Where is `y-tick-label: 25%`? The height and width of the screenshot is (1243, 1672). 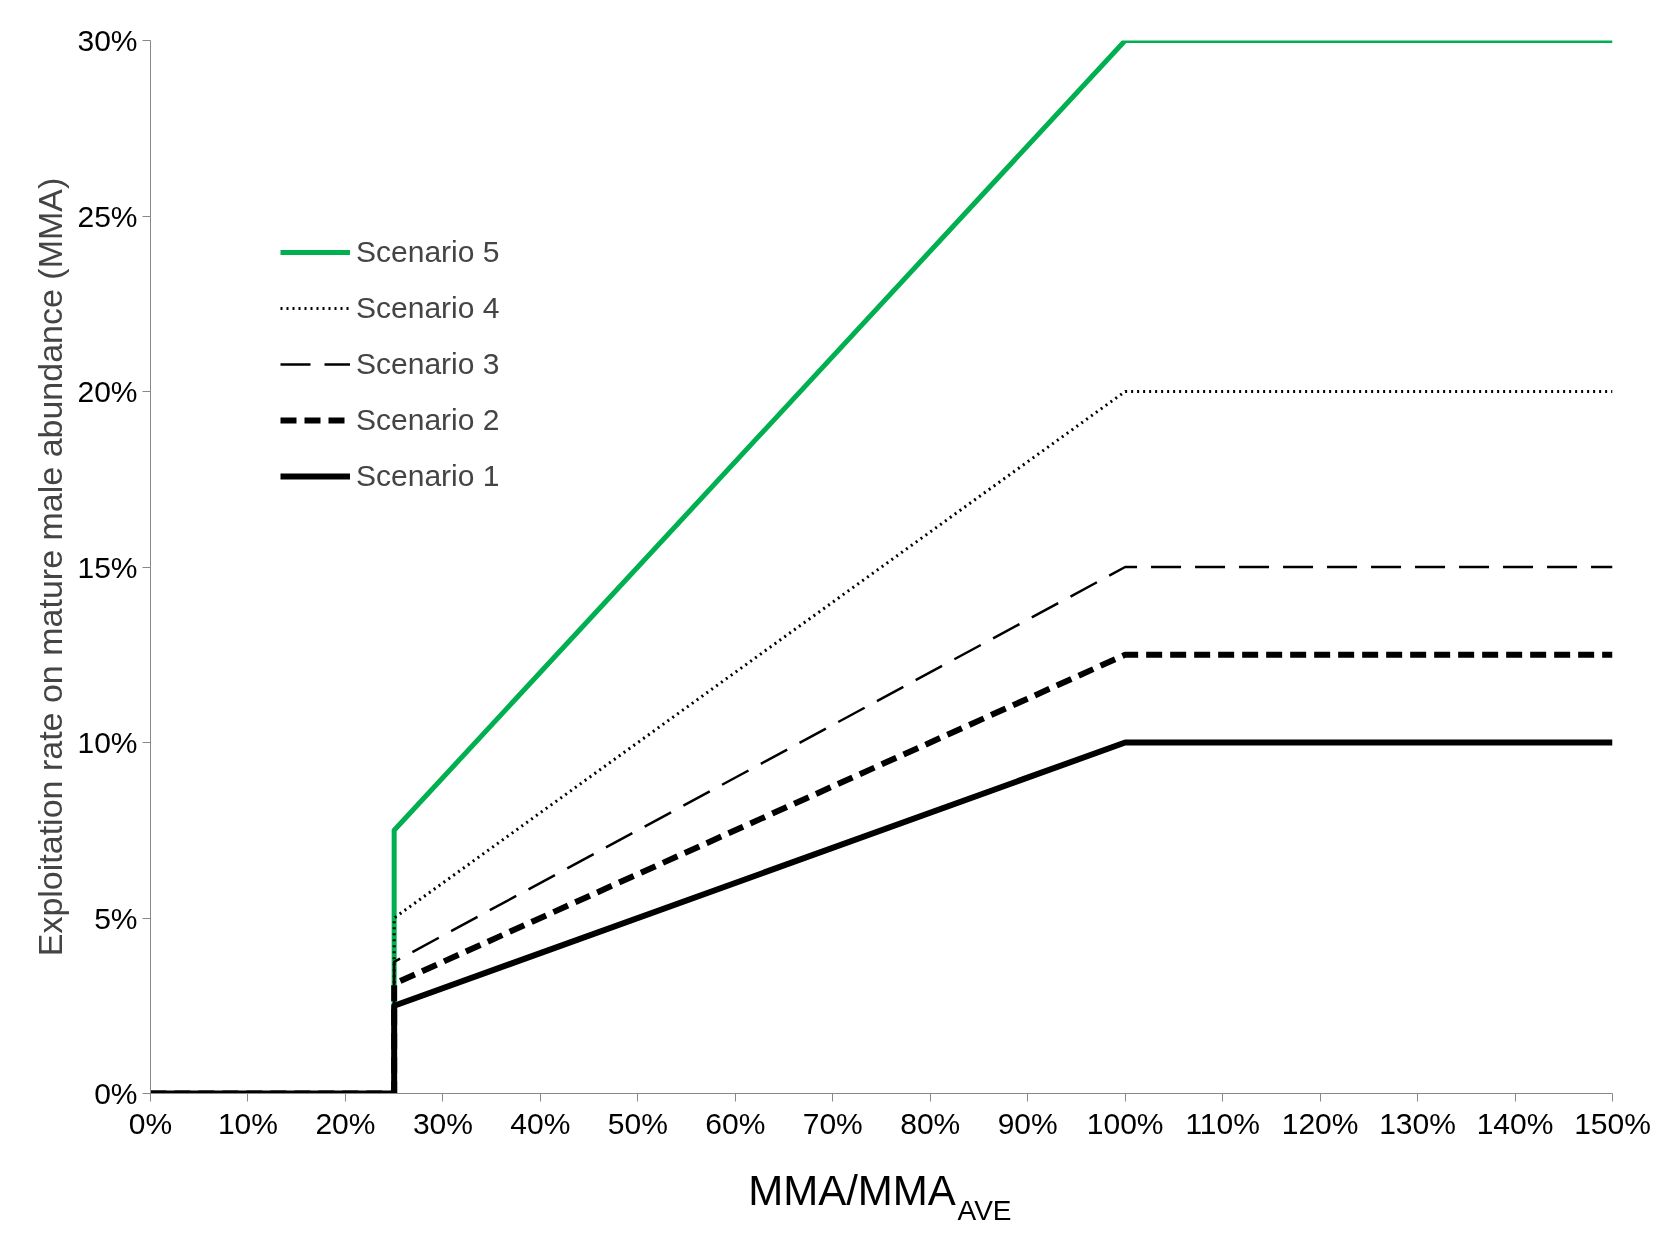 y-tick-label: 25% is located at coordinates (107, 216).